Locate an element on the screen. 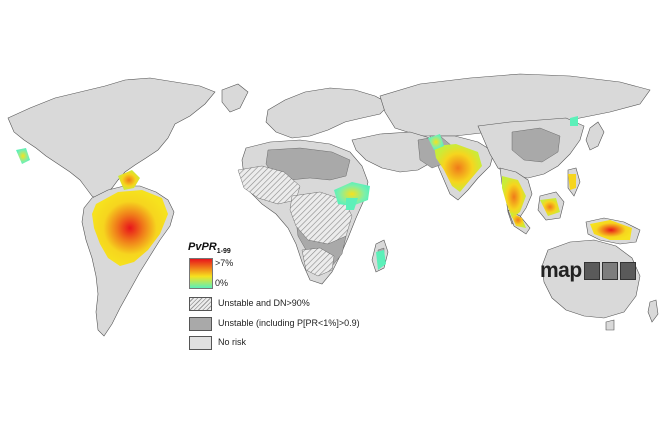  risk-new-guinea is located at coordinates (611, 230).